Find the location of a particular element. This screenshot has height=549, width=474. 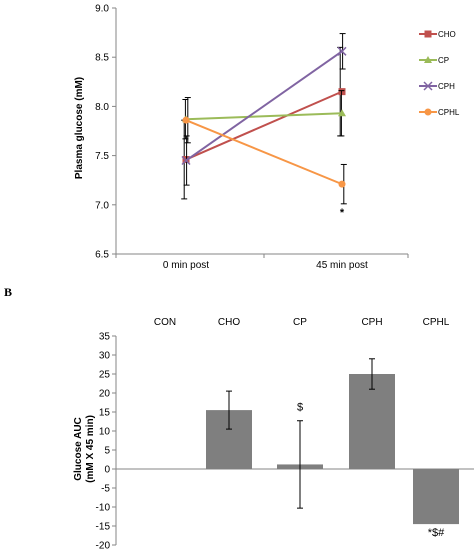

bar-cho is located at coordinates (229, 429).